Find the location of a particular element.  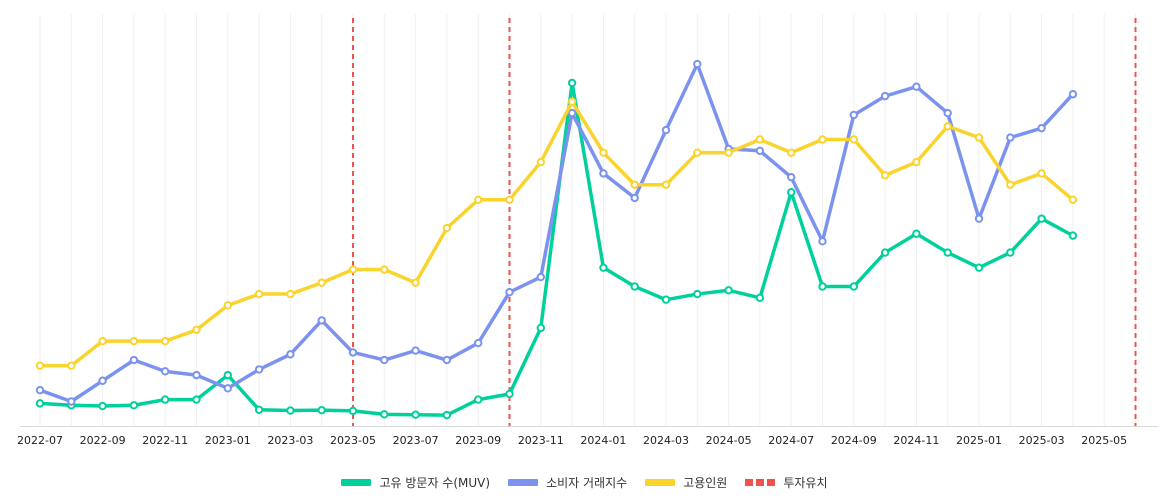

legend-item-employees: 고용인원 is located at coordinates (686, 482).